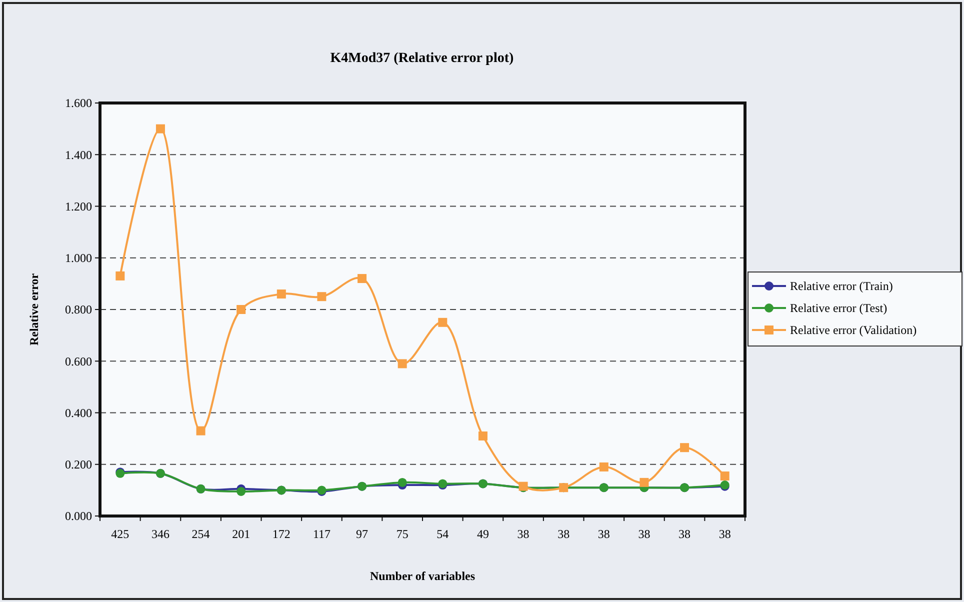  What do you see at coordinates (120, 534) in the screenshot?
I see `x-tick-label: 425` at bounding box center [120, 534].